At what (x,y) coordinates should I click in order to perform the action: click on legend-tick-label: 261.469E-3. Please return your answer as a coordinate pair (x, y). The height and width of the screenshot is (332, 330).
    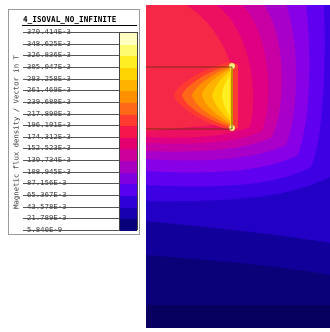
    Looking at the image, I should click on (49, 90).